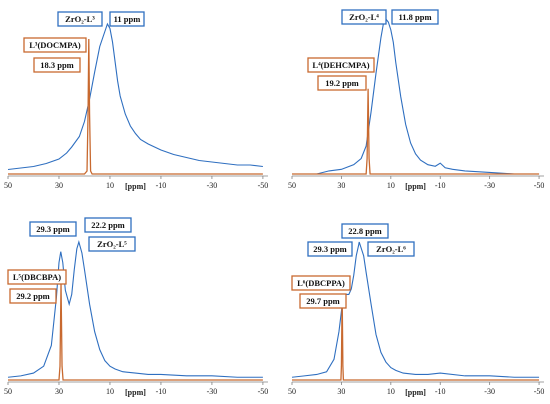  I want to click on ligand-peak-label: 18.3 ppm, so click(57, 65).